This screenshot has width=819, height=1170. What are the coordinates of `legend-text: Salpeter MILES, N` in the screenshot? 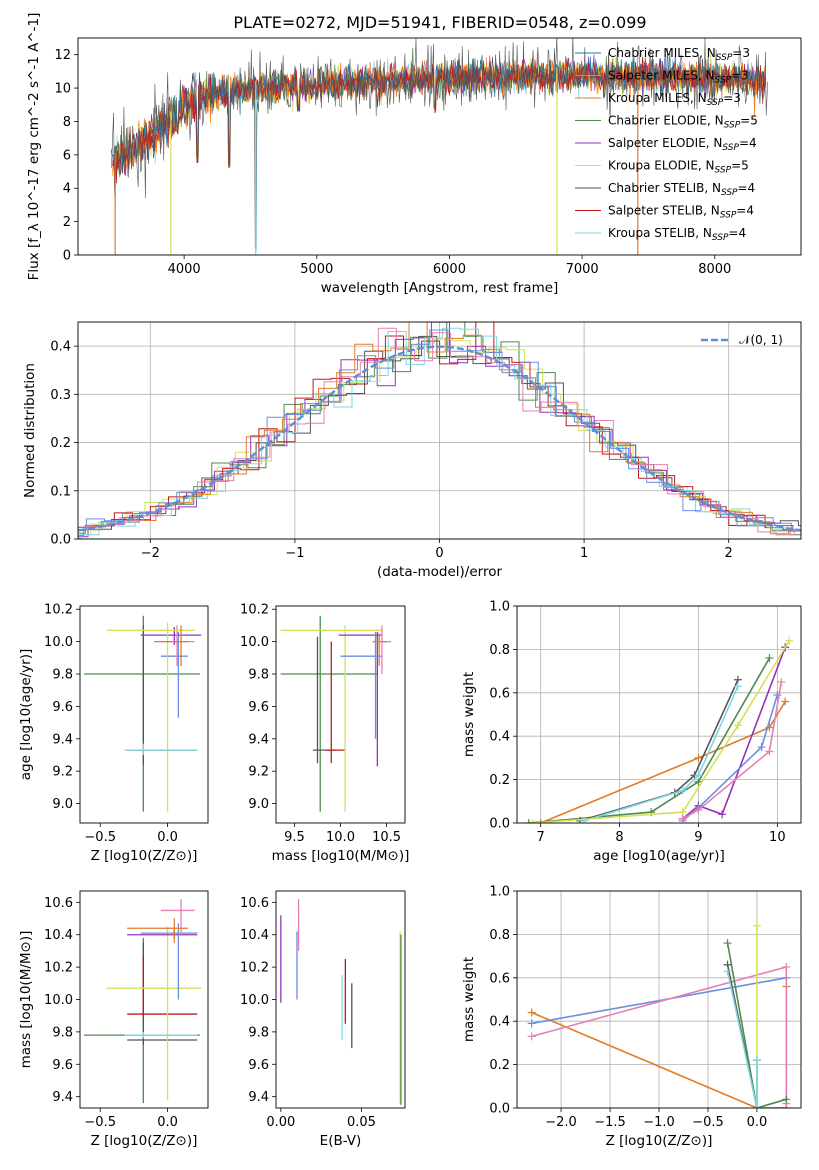 It's located at (661, 76).